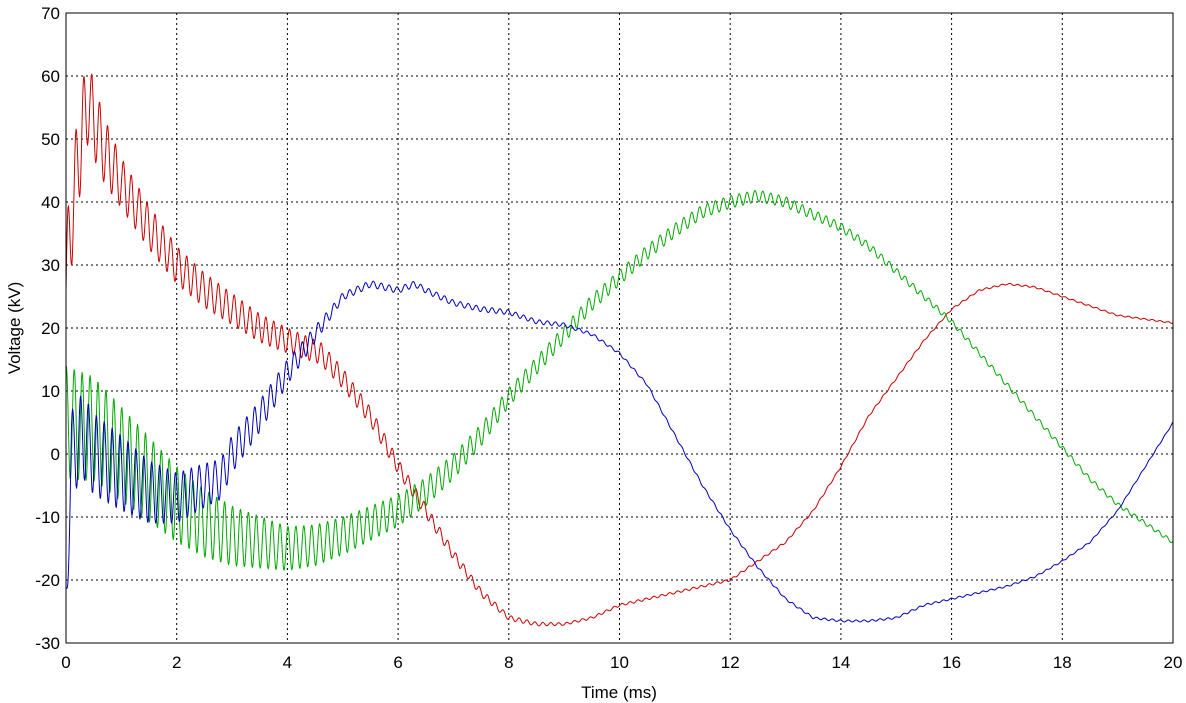  What do you see at coordinates (619, 692) in the screenshot?
I see `x-axis-title: Time (ms)` at bounding box center [619, 692].